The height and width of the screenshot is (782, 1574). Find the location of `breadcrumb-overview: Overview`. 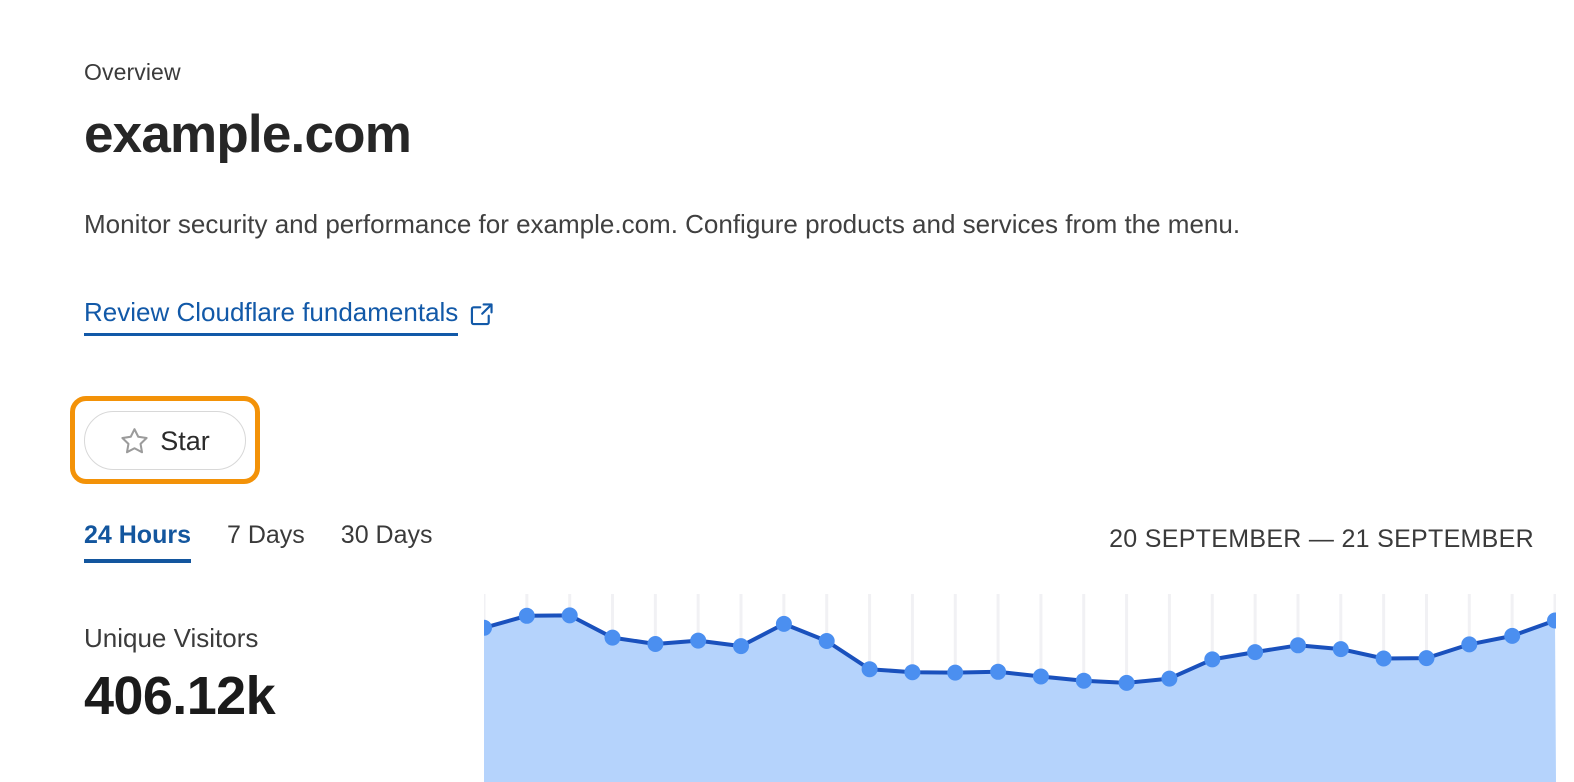

breadcrumb-overview: Overview is located at coordinates (132, 72).